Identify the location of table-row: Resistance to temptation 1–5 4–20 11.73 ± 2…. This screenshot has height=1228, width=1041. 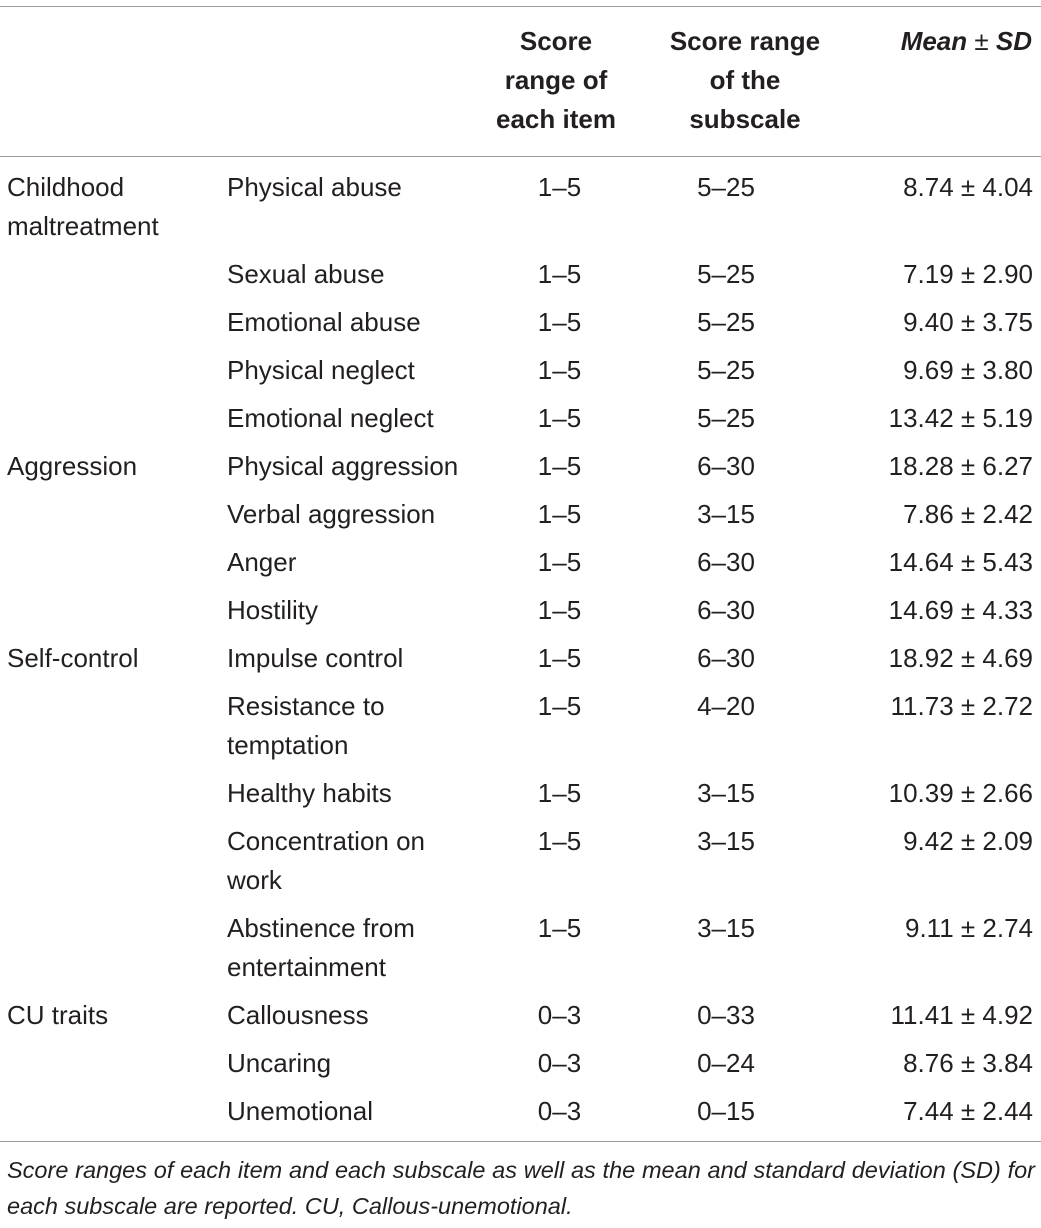
(520, 730).